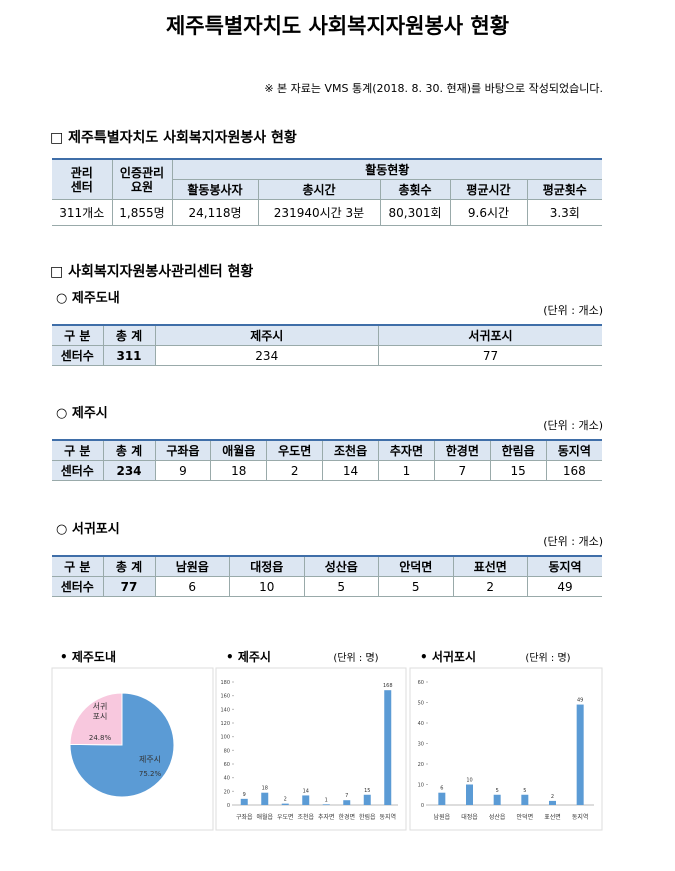  What do you see at coordinates (266, 335) in the screenshot?
I see `header-cell: 제주시` at bounding box center [266, 335].